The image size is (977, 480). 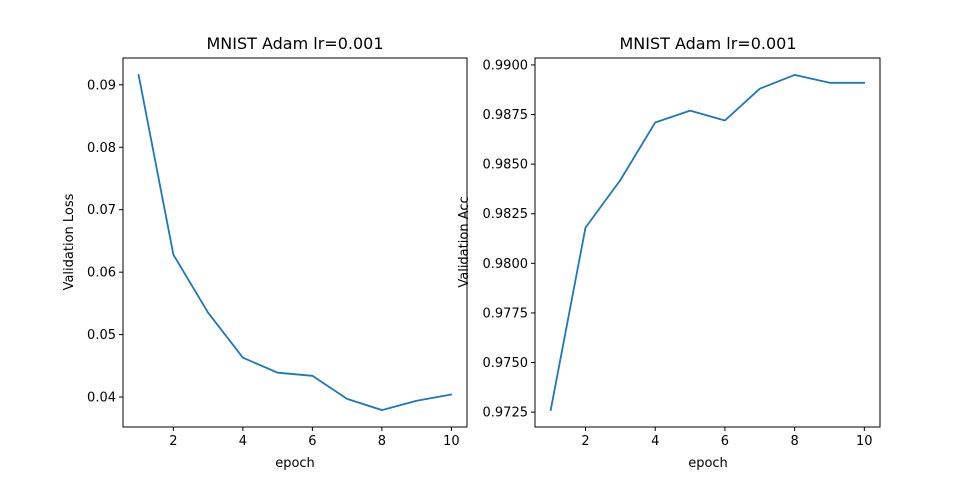 What do you see at coordinates (506, 165) in the screenshot?
I see `y-tick-label: 0.9850` at bounding box center [506, 165].